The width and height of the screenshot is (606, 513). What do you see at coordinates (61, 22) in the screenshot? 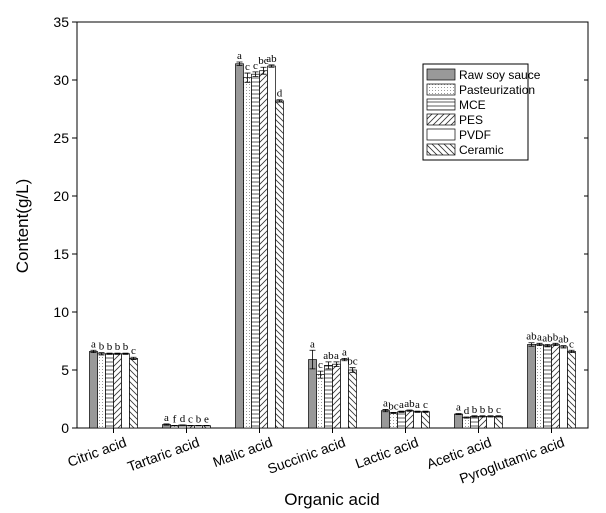
I see `y-tick-label: 35` at bounding box center [61, 22].